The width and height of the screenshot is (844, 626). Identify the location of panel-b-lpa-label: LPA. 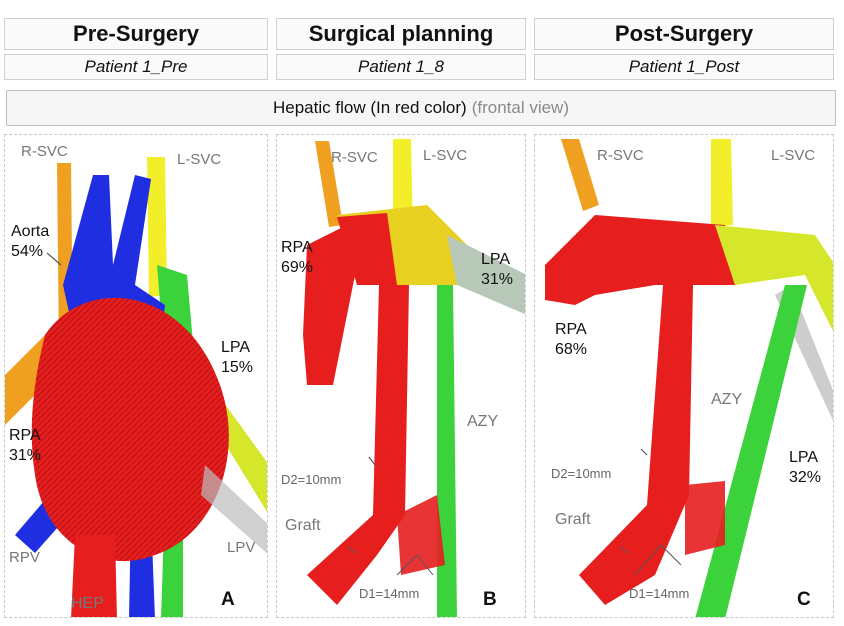
(496, 259).